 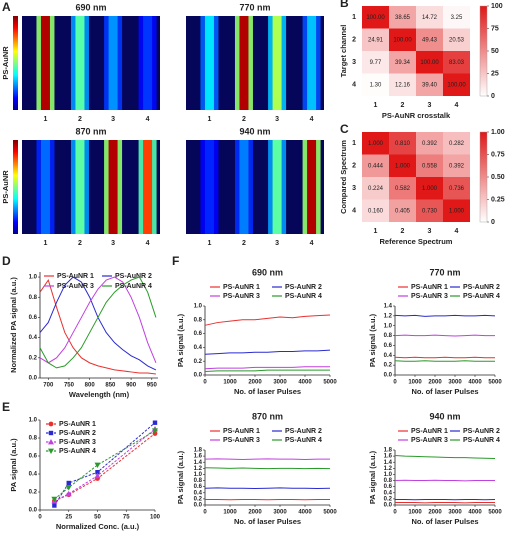 What do you see at coordinates (430, 40) in the screenshot?
I see `cell-label: 49.43` at bounding box center [430, 40].